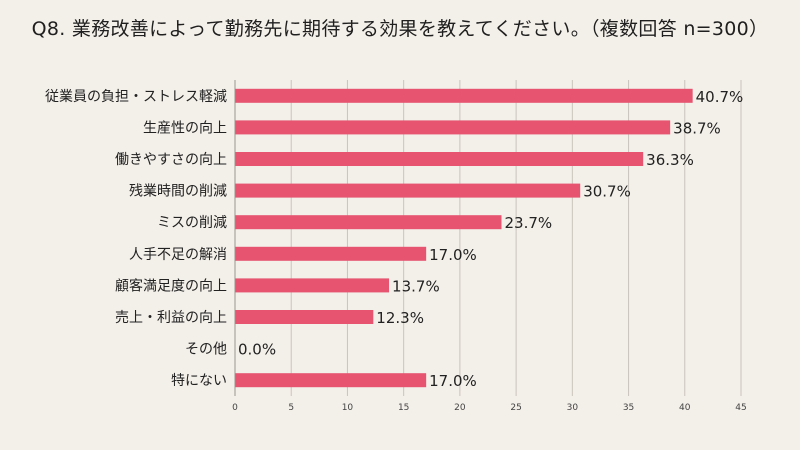 This screenshot has width=800, height=450. I want to click on category-label: 生産性の向上, so click(185, 128).